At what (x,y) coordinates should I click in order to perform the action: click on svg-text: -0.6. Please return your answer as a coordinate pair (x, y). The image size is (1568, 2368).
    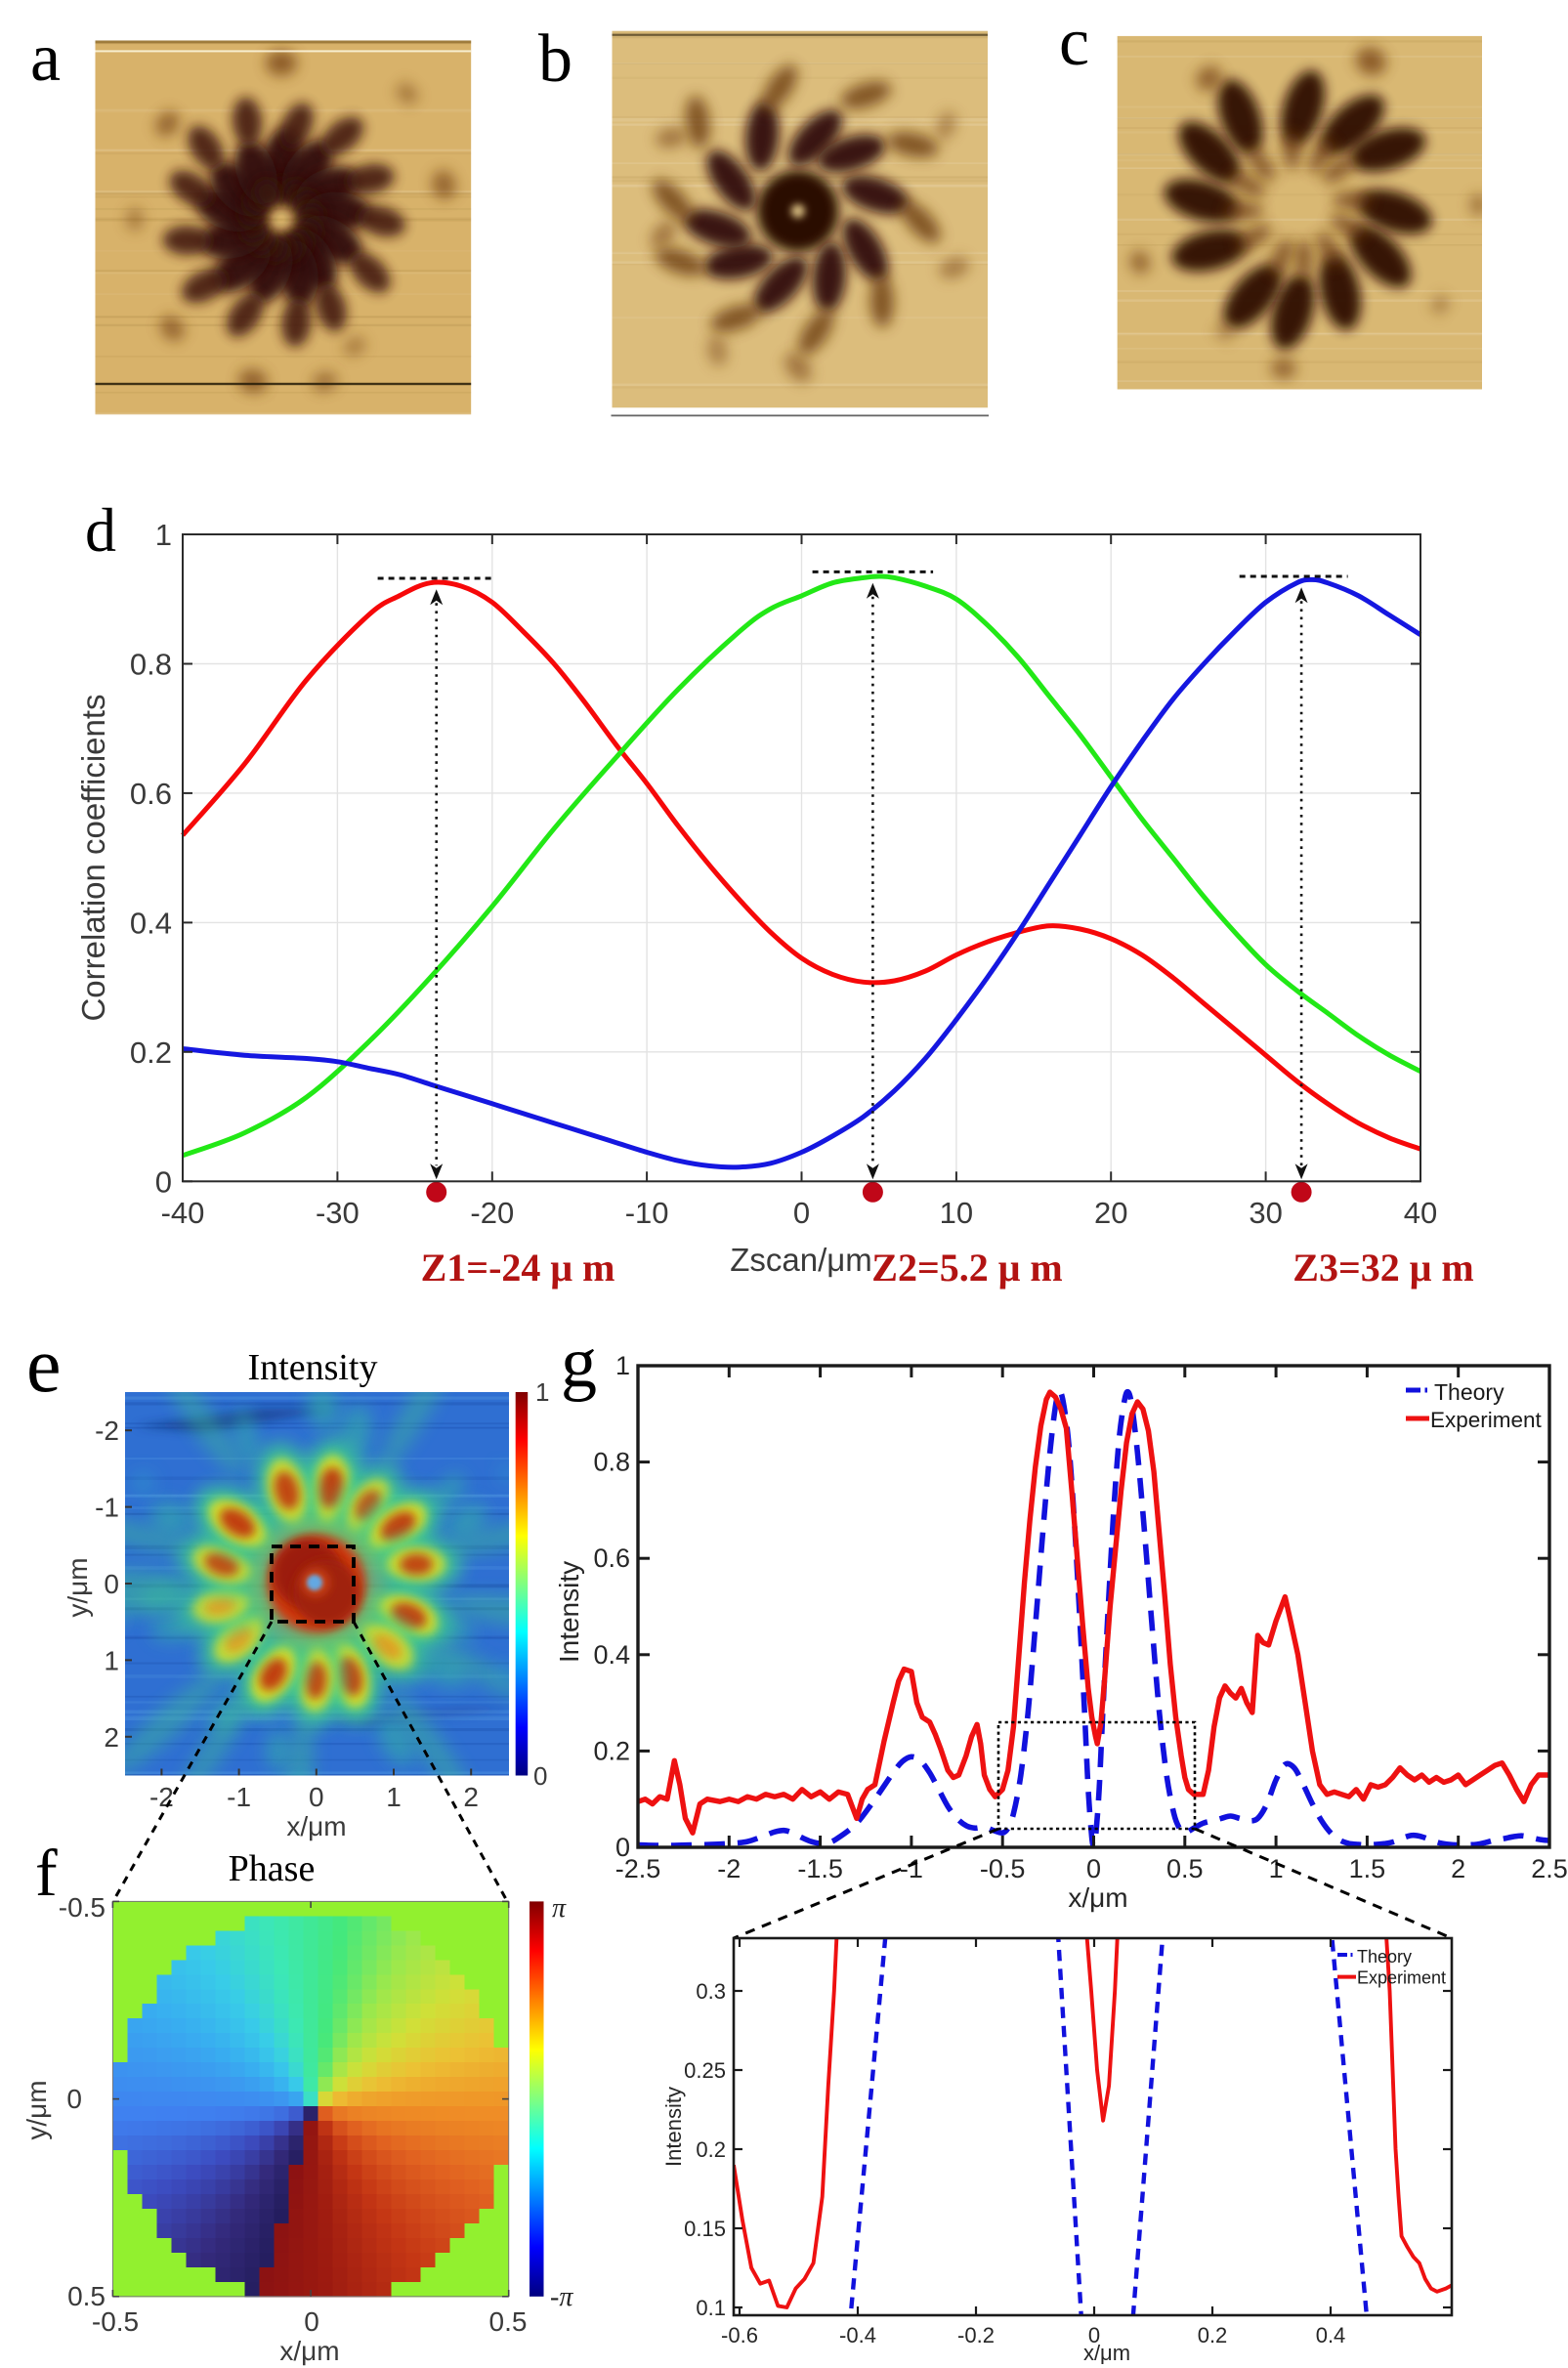
    Looking at the image, I should click on (739, 2335).